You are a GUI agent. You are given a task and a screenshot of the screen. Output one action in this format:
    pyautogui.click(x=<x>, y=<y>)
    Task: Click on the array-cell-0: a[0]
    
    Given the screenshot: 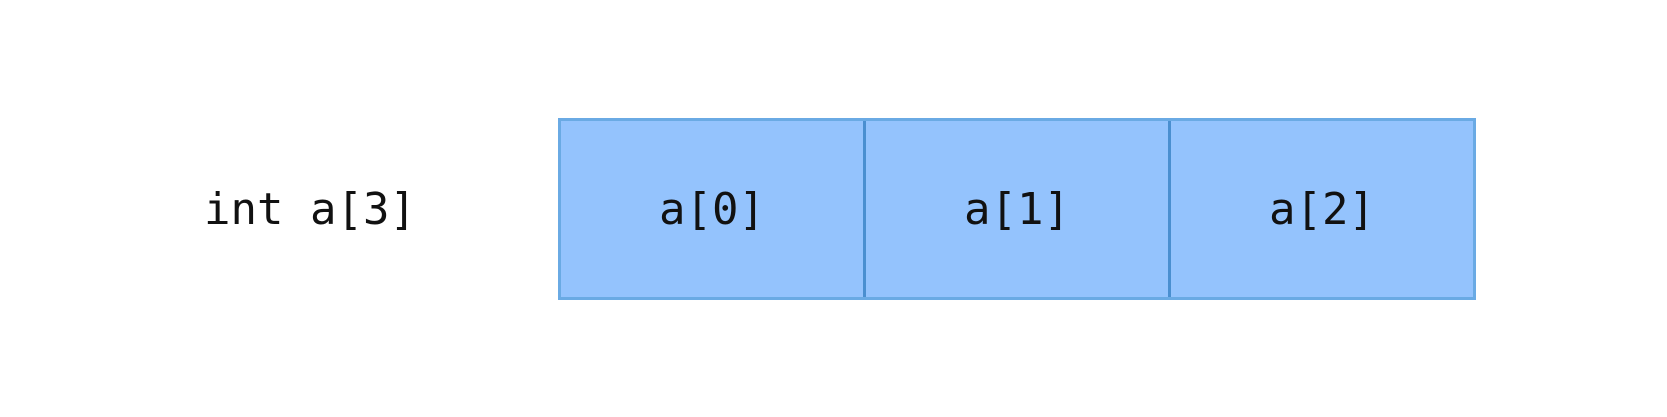 What is the action you would take?
    pyautogui.click(x=712, y=209)
    